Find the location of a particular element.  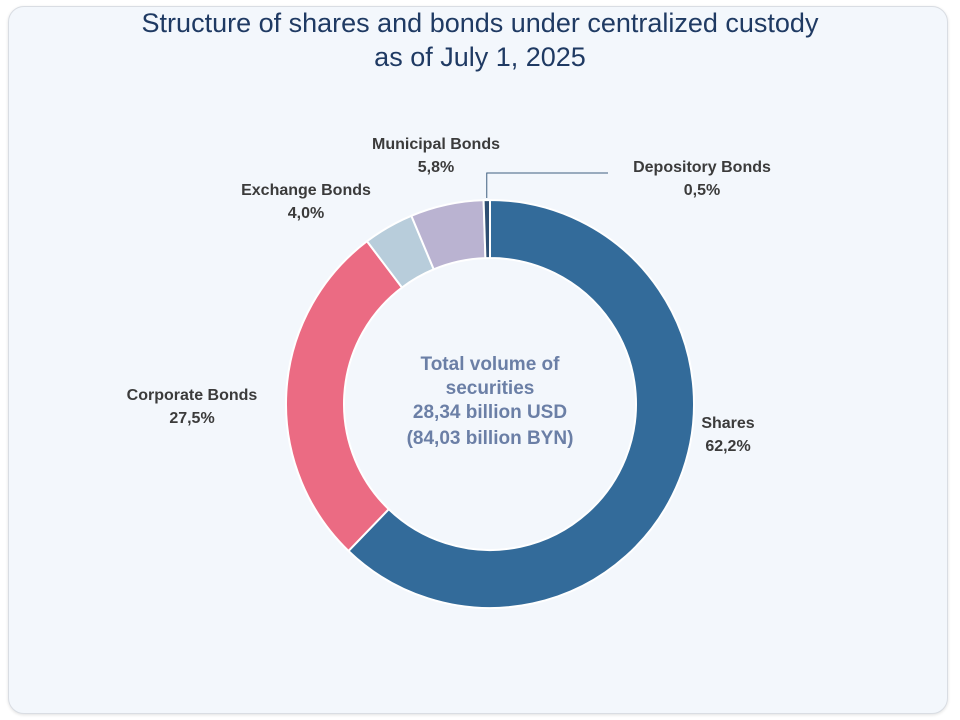

slice-depository-bonds is located at coordinates (486, 229).